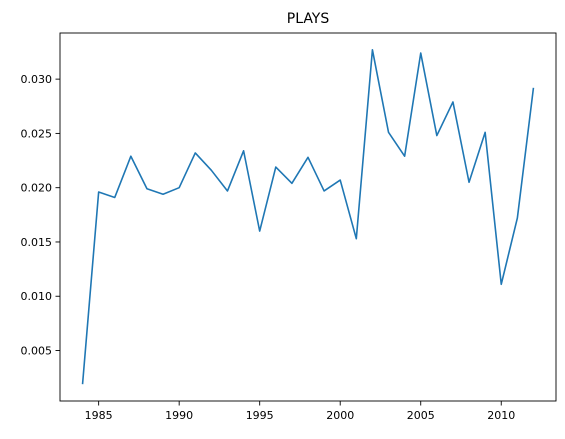 The image size is (565, 439). Describe the element at coordinates (501, 415) in the screenshot. I see `x-tick-label: 2010` at that location.